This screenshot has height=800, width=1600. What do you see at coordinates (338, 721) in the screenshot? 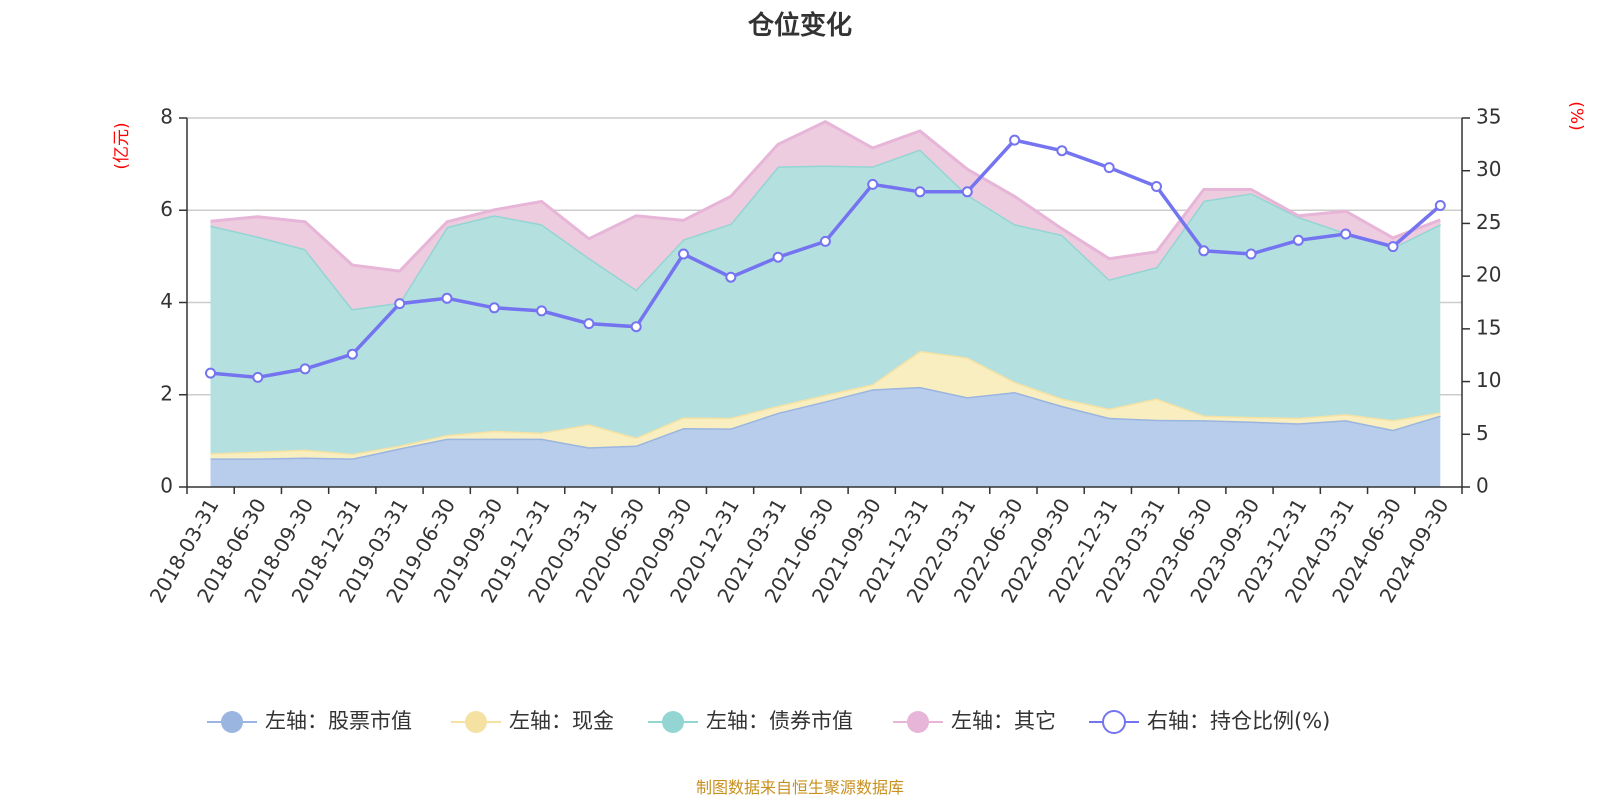
I see `legend-label: 左轴：股票市值` at bounding box center [338, 721].